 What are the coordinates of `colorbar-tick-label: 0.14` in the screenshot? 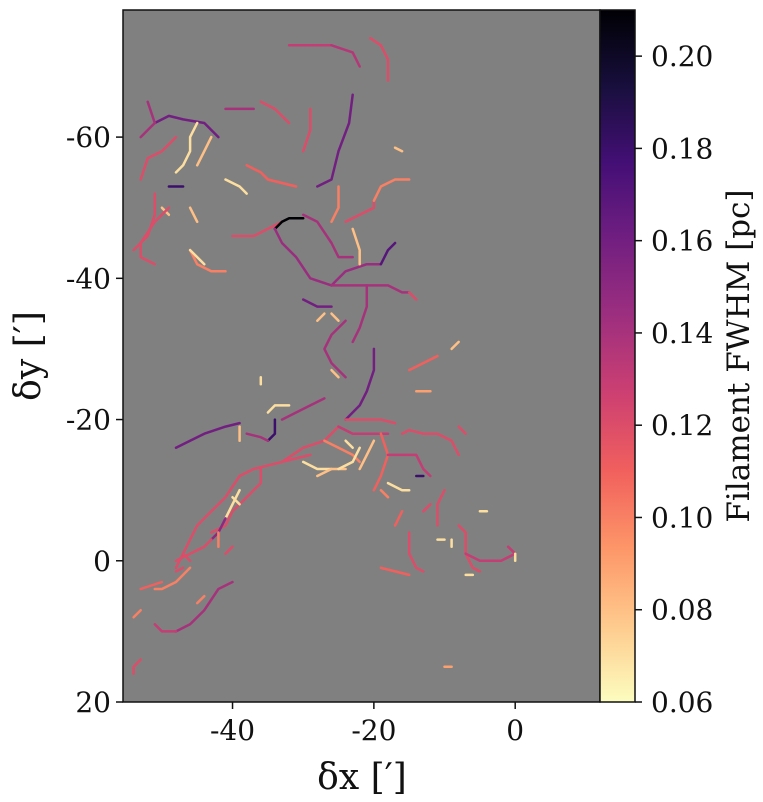 It's located at (682, 333).